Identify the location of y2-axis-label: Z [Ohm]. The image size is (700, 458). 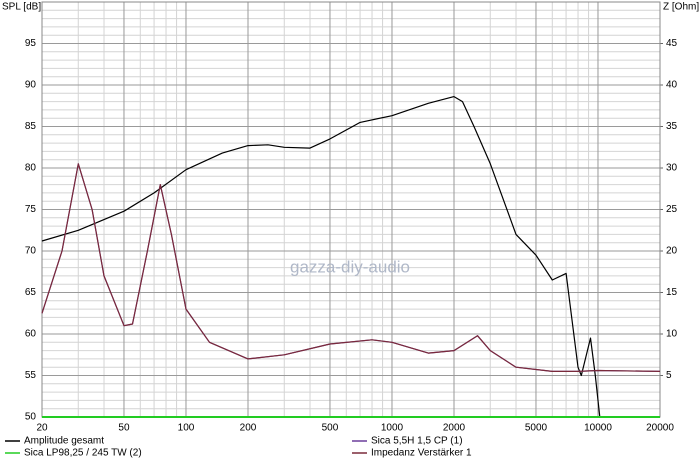
(681, 7).